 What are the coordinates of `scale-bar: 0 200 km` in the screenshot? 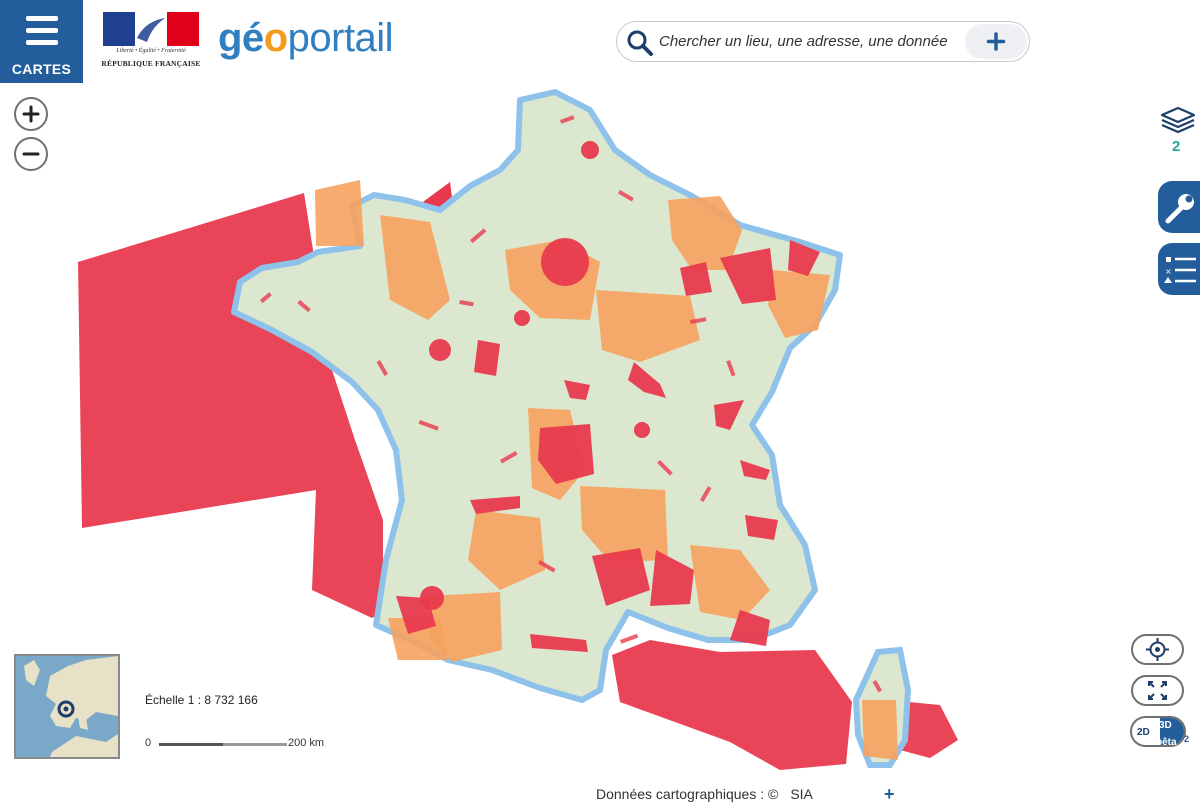 It's located at (245, 744).